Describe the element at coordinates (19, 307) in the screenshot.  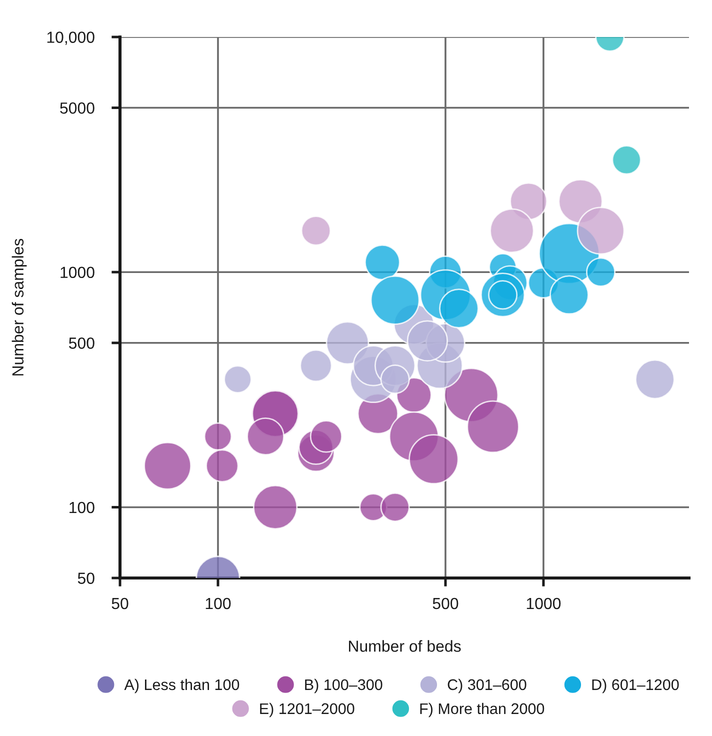
I see `y-axis-title: Number of samples` at that location.